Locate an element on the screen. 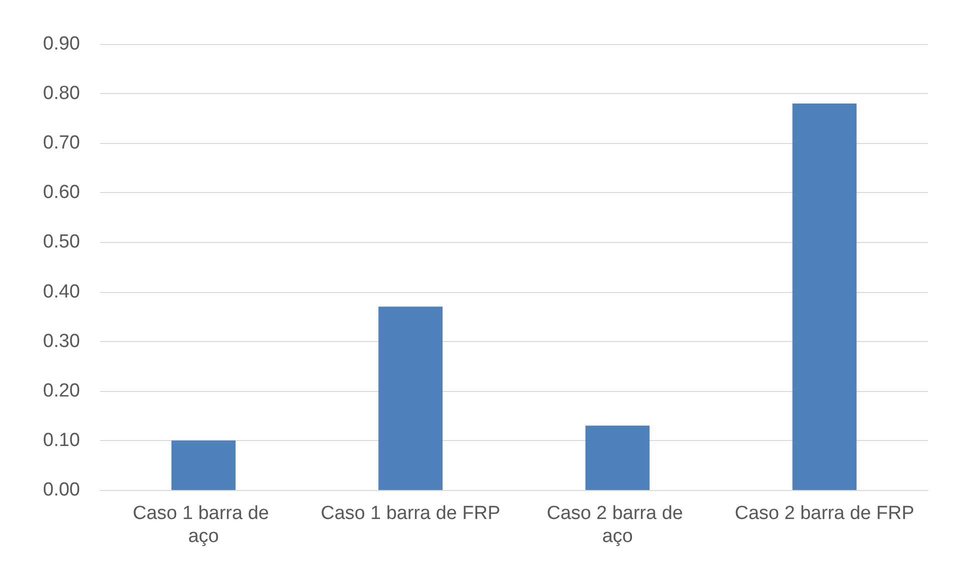 This screenshot has height=579, width=958. y-tick-label: 0.30 is located at coordinates (61, 341).